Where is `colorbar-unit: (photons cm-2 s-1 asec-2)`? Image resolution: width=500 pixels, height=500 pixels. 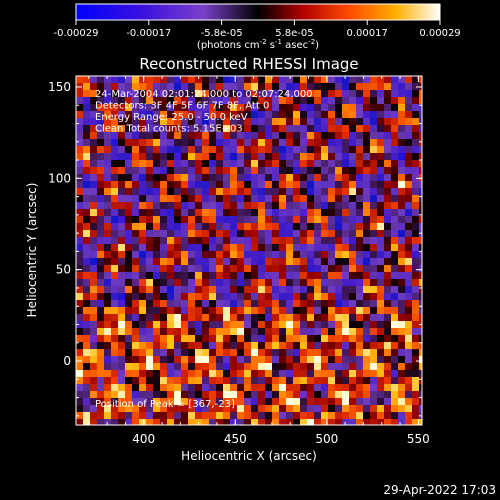
colorbar-unit: (photons cm-2 s-1 asec-2) is located at coordinates (258, 44).